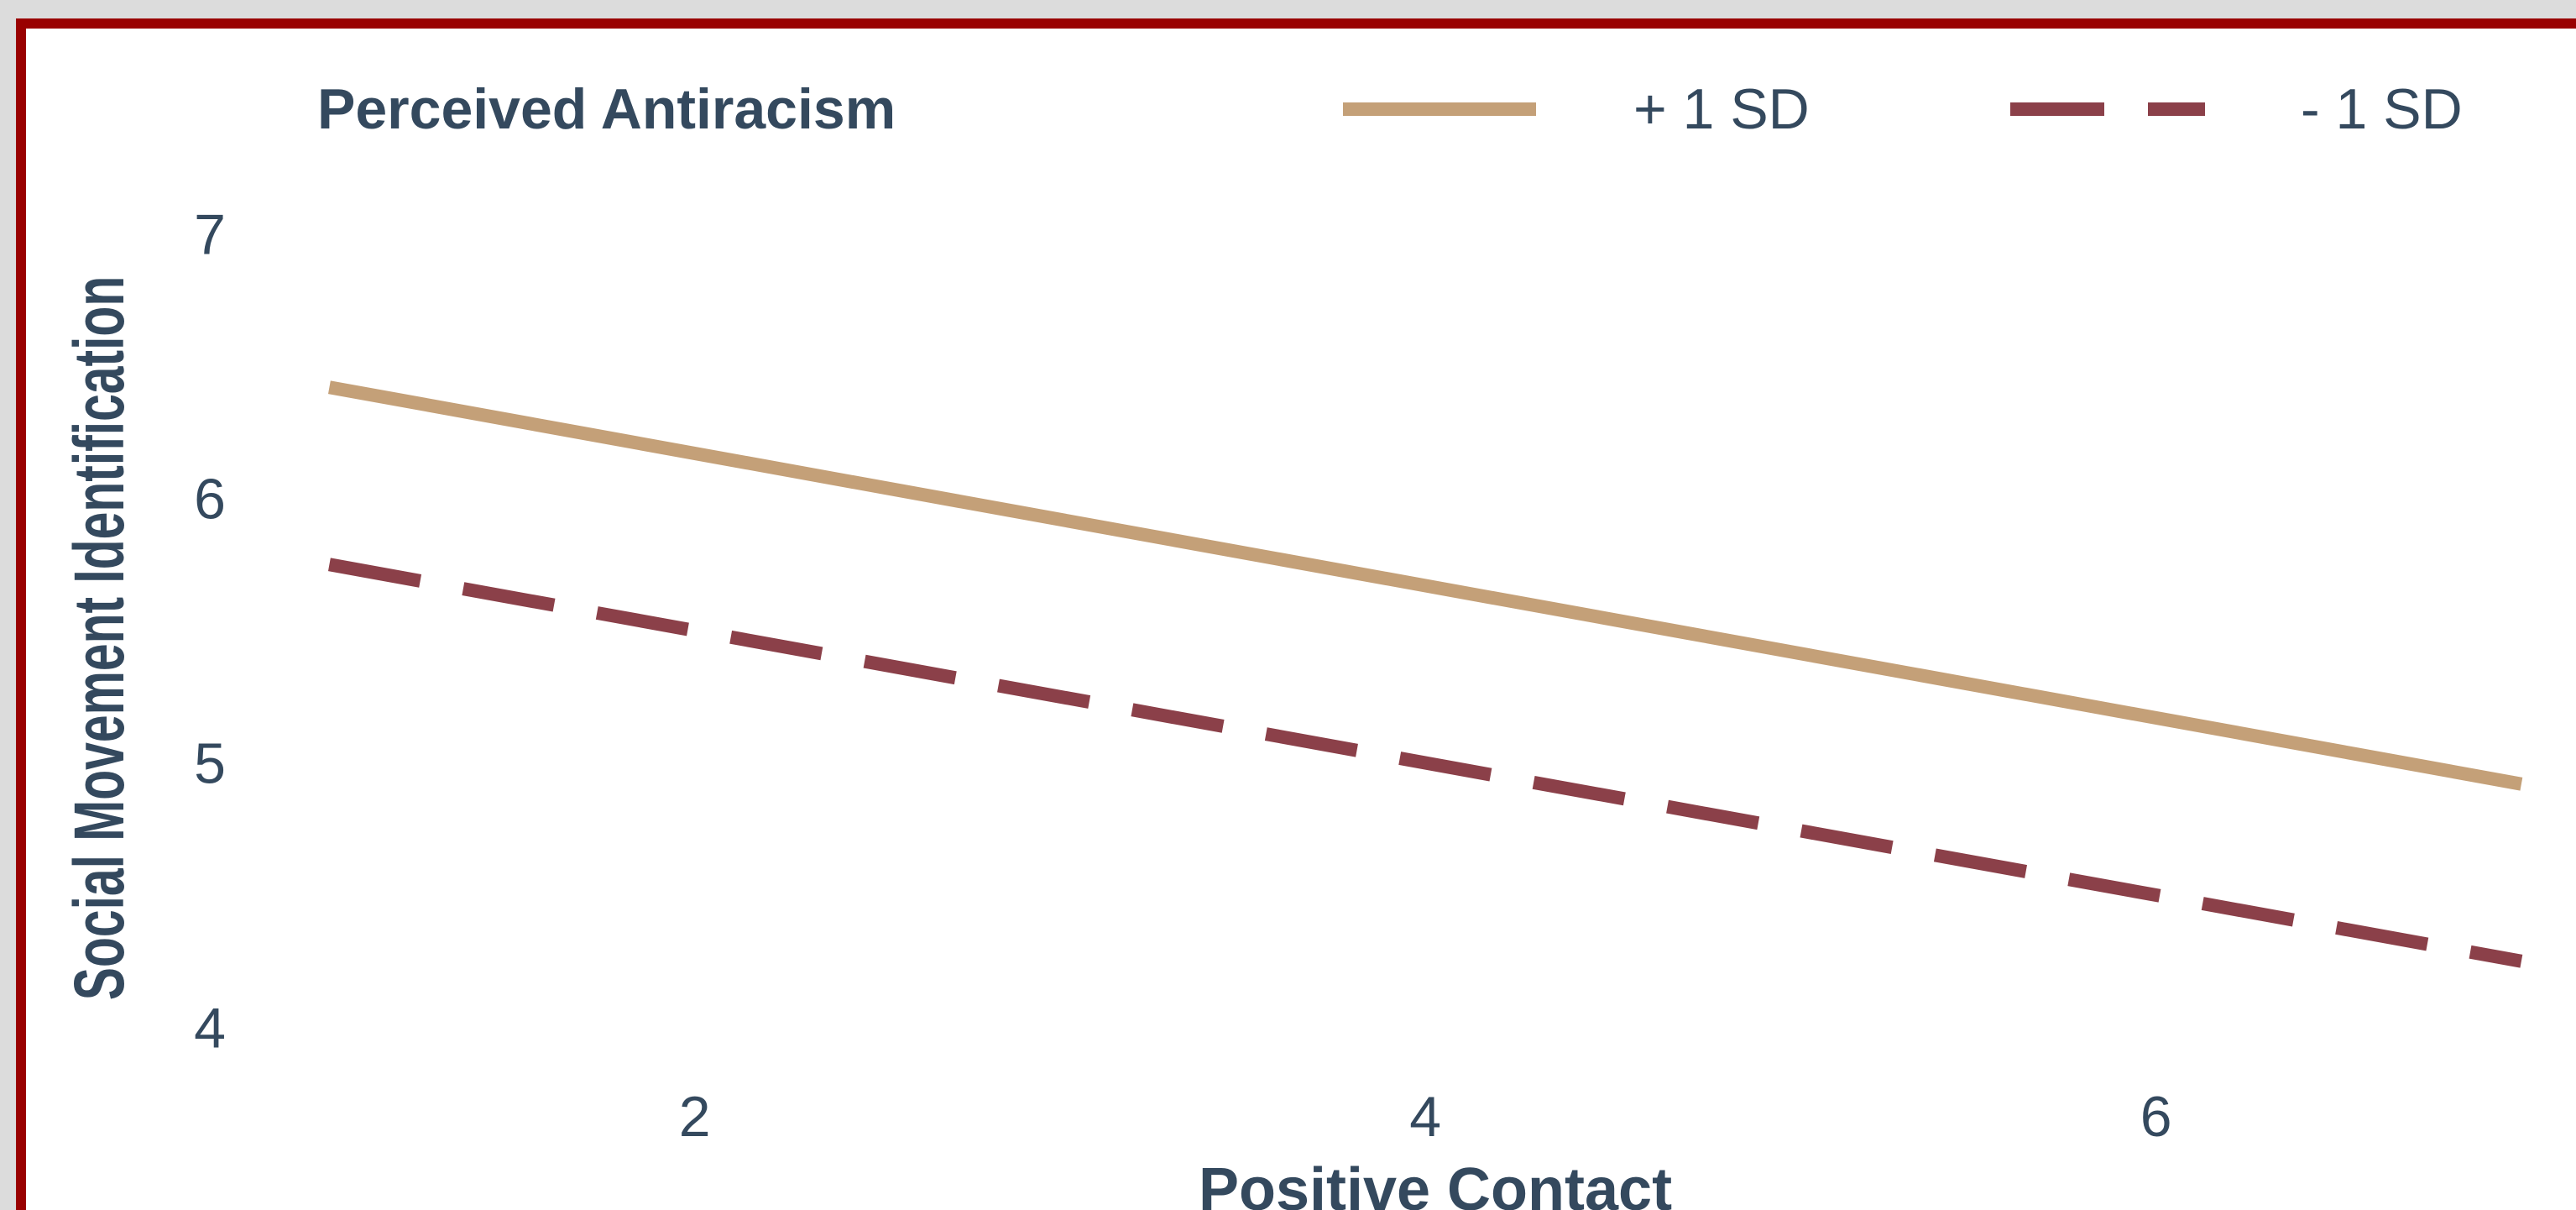 The image size is (2576, 1210). Describe the element at coordinates (2156, 1117) in the screenshot. I see `x-tick-label: 6` at that location.